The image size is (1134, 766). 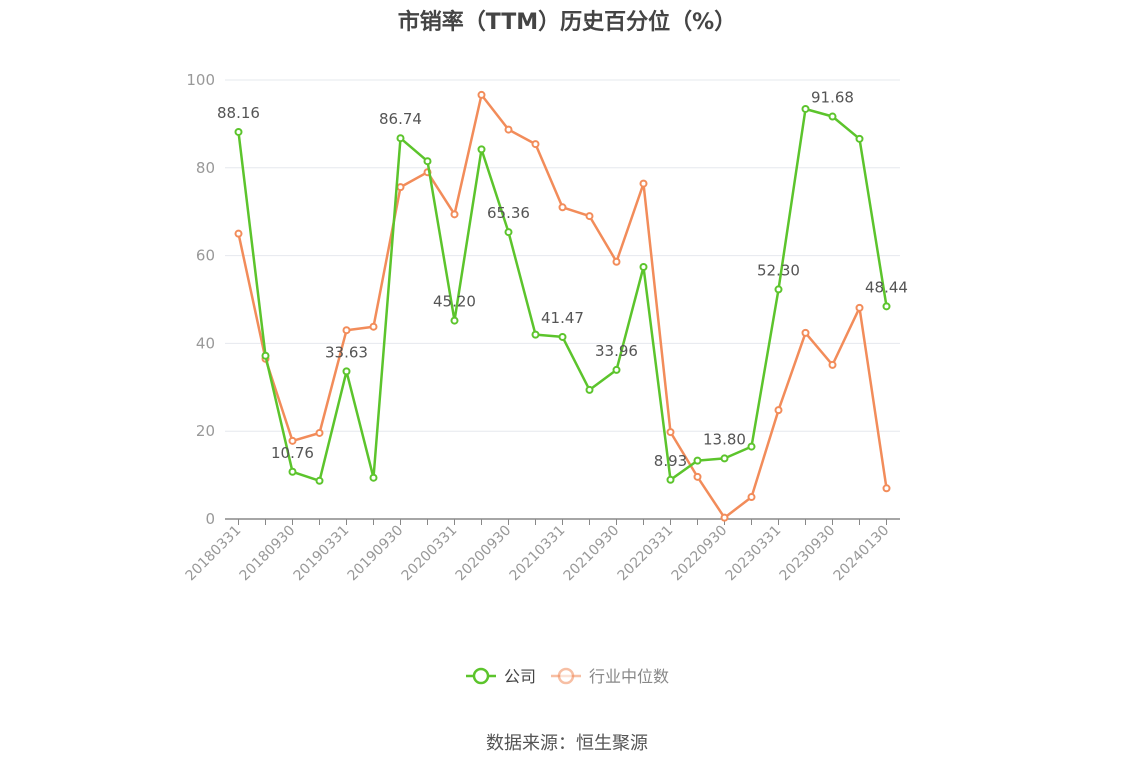 What do you see at coordinates (862, 554) in the screenshot?
I see `x-tick-label: 20240130` at bounding box center [862, 554].